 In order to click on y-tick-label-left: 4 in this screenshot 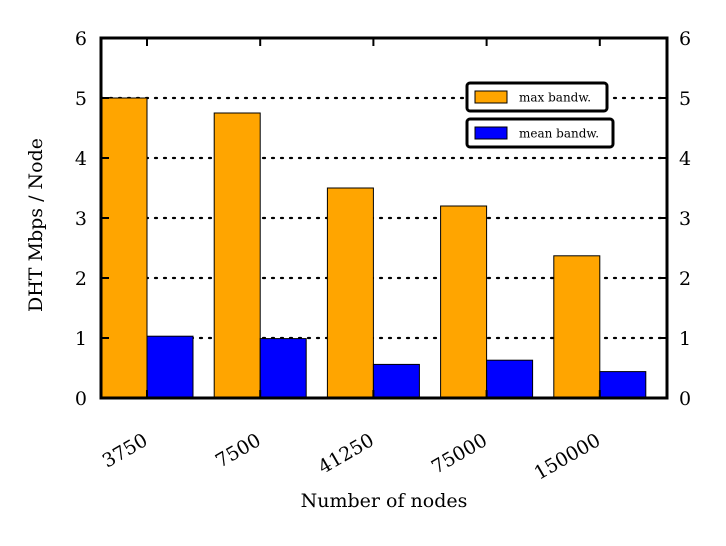, I will do `click(81, 159)`.